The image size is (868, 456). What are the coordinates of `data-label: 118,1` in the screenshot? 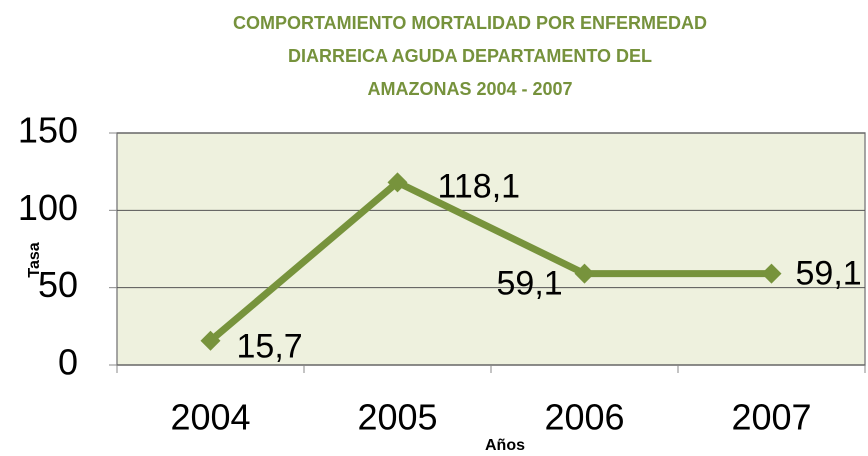 It's located at (479, 186).